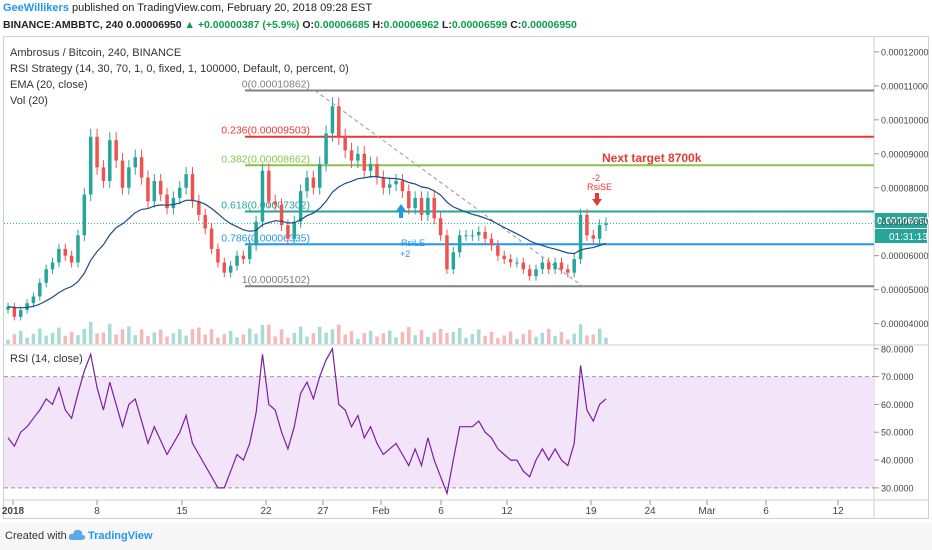 This screenshot has width=932, height=550. I want to click on short-signal-label: RsiSE, so click(599, 187).